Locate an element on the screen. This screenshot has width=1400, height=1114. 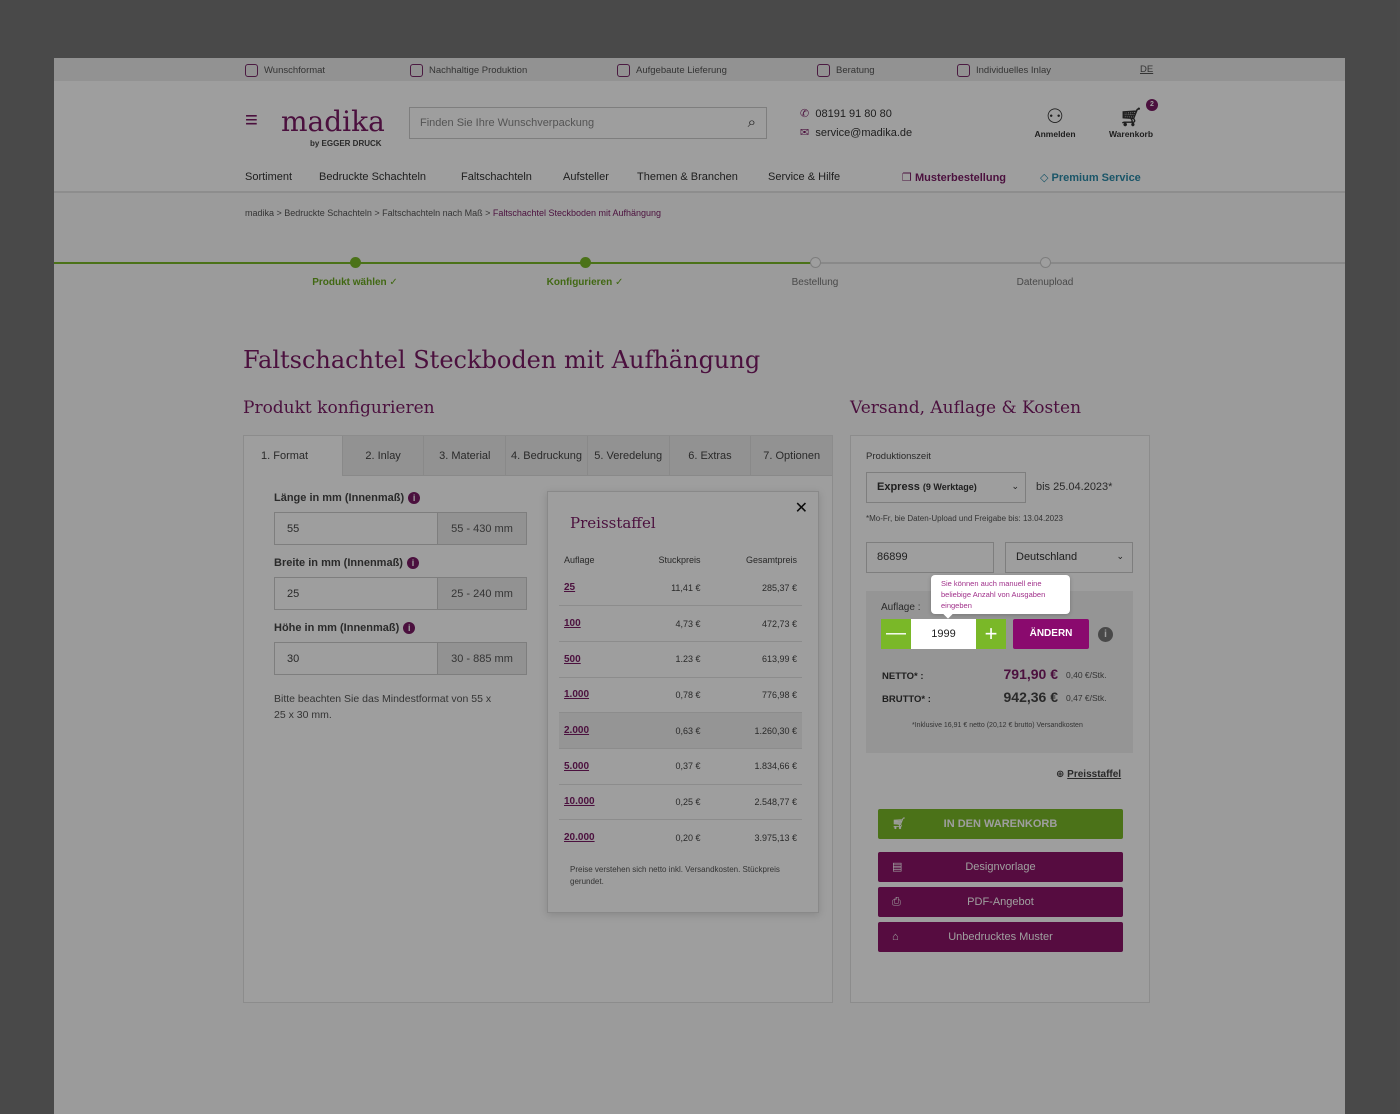
email: ✉ service@madika.de is located at coordinates (856, 133).